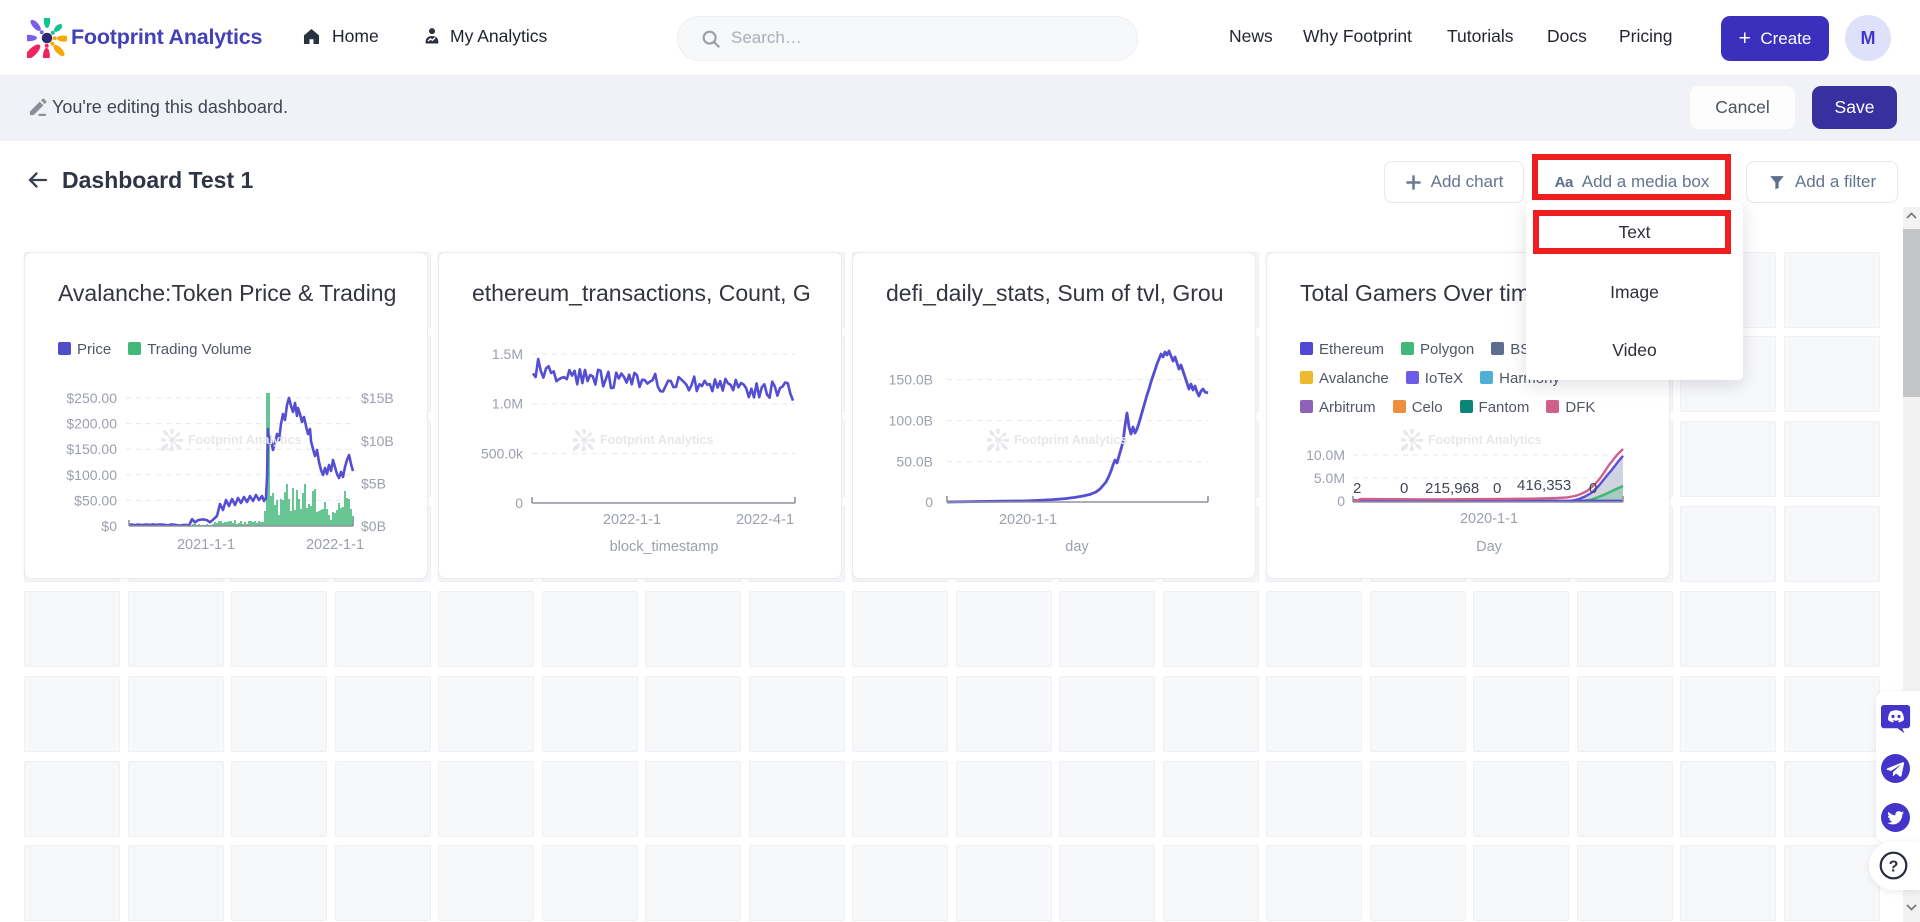 The image size is (1920, 922). Describe the element at coordinates (507, 404) in the screenshot. I see `svg-text: 1.0M` at that location.